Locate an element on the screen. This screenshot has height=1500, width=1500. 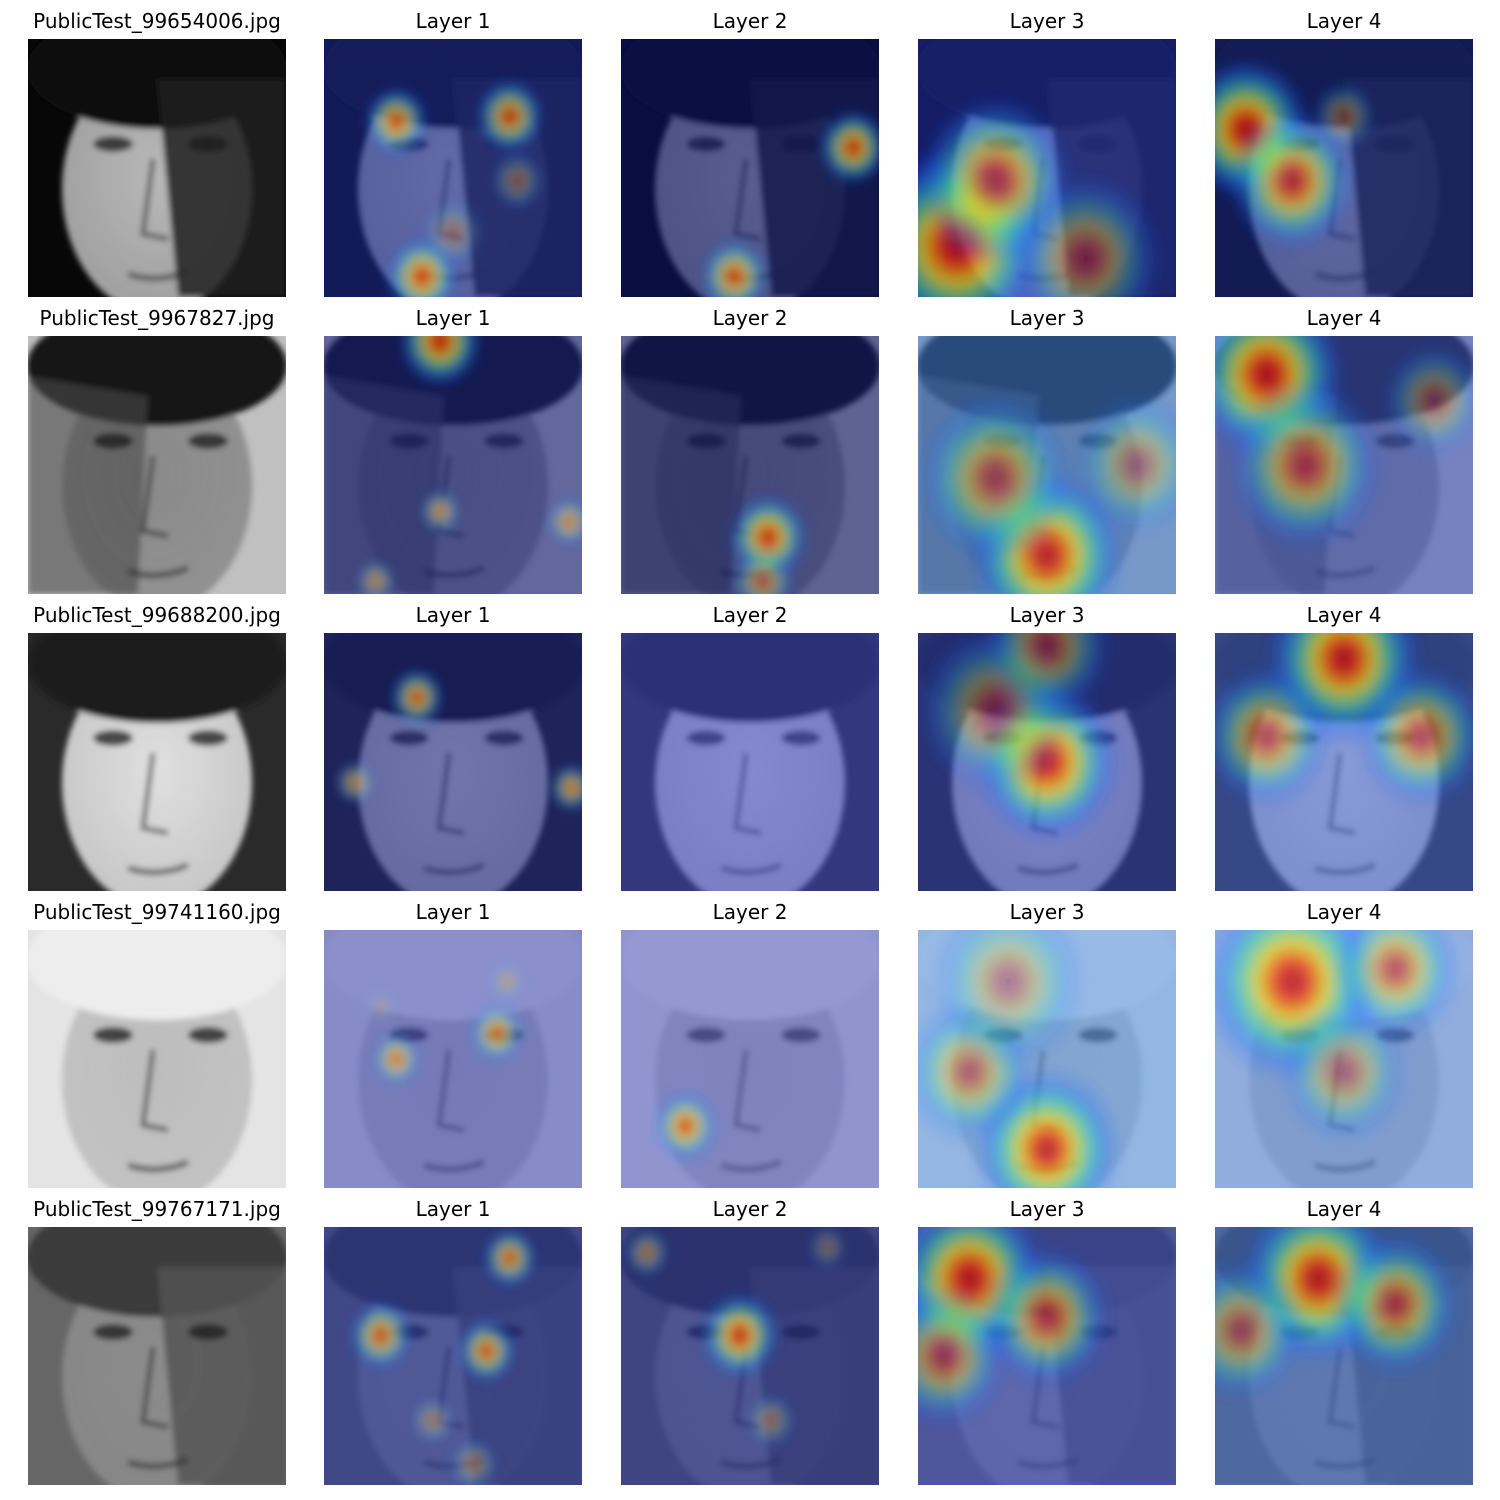
image-filename-title: PublicTest_99741160.jpg is located at coordinates (157, 912).